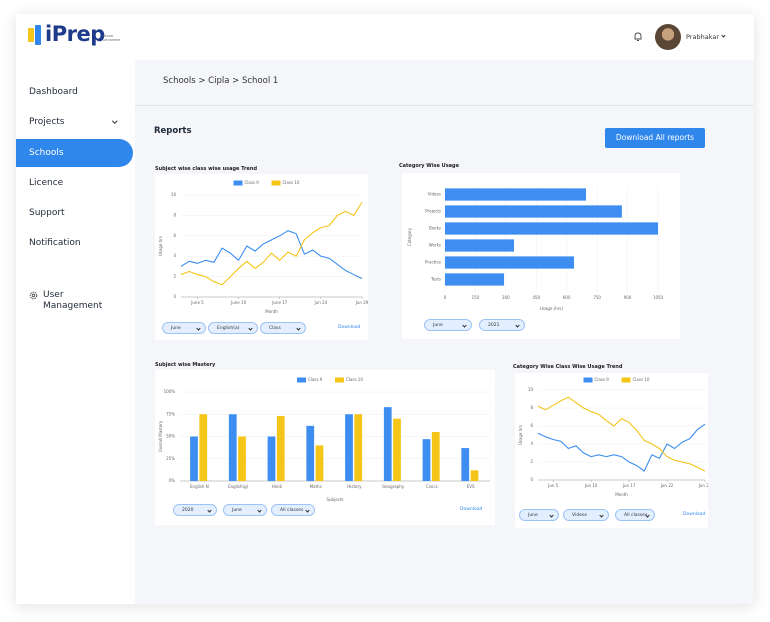 The image size is (770, 622). What do you see at coordinates (279, 302) in the screenshot?
I see `x-tick-label: June 17` at bounding box center [279, 302].